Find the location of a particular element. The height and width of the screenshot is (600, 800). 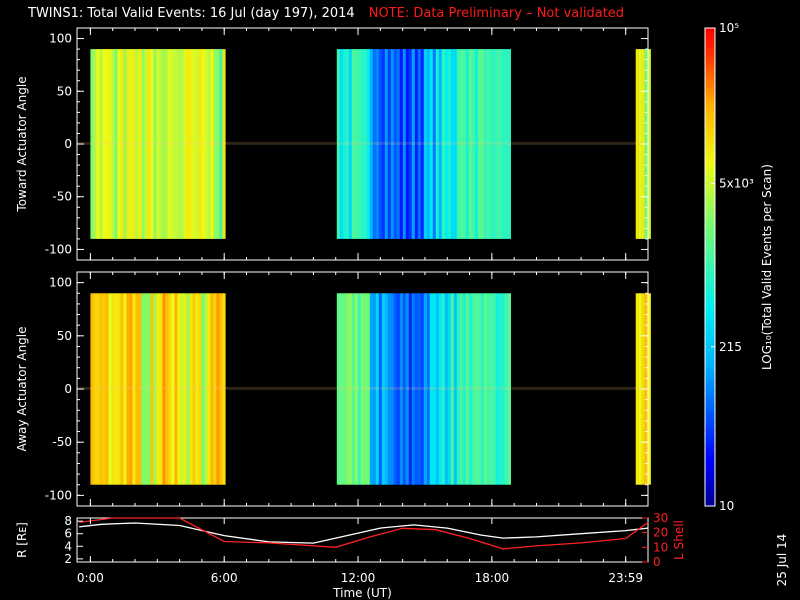

x-tick-label: 0:00 is located at coordinates (90, 578).